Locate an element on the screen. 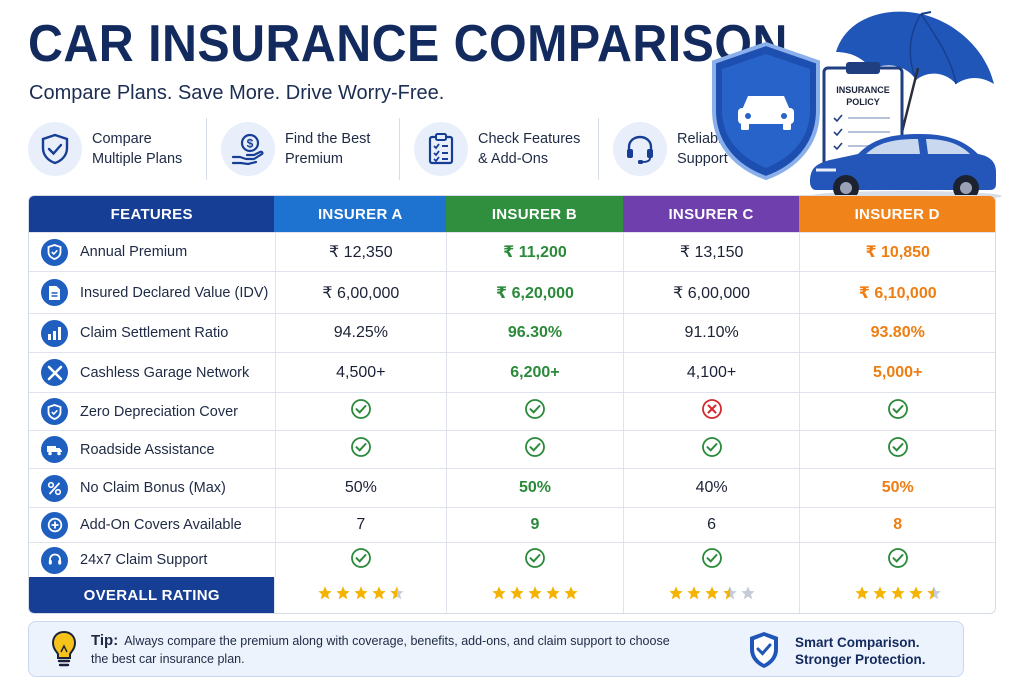  tip-label: Tip: is located at coordinates (105, 640).